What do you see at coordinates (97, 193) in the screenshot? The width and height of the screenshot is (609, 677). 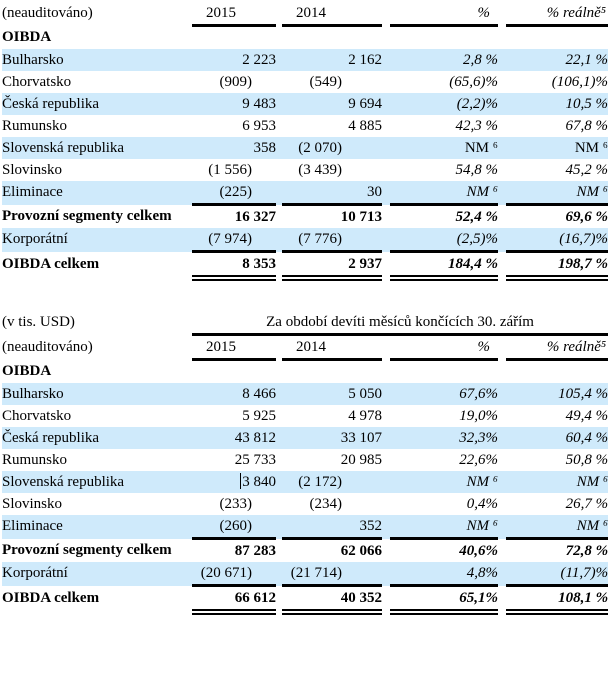 I see `row-label: Eliminace` at bounding box center [97, 193].